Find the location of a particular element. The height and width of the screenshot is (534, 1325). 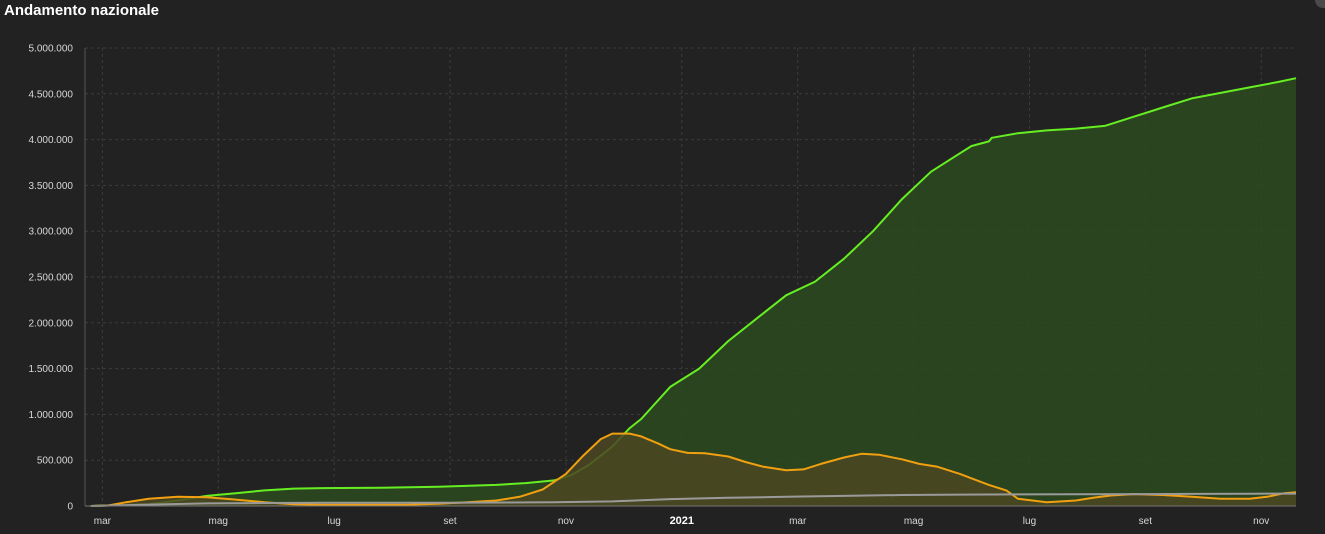

y-tick-label: 2.000.000 is located at coordinates (51, 323).